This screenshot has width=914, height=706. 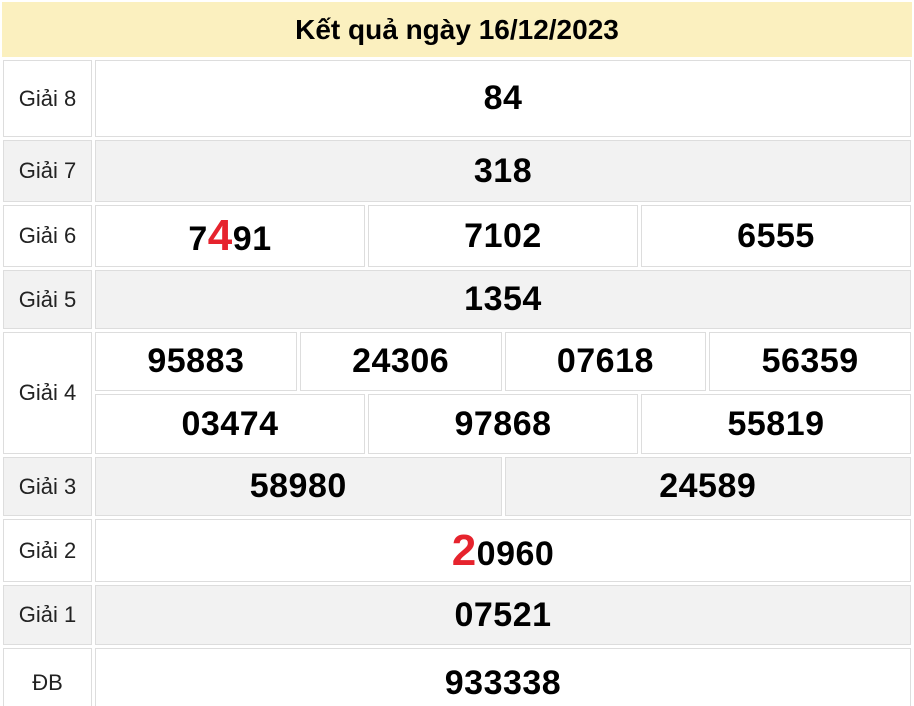 What do you see at coordinates (230, 424) in the screenshot?
I see `prize-4-value-5: 03474` at bounding box center [230, 424].